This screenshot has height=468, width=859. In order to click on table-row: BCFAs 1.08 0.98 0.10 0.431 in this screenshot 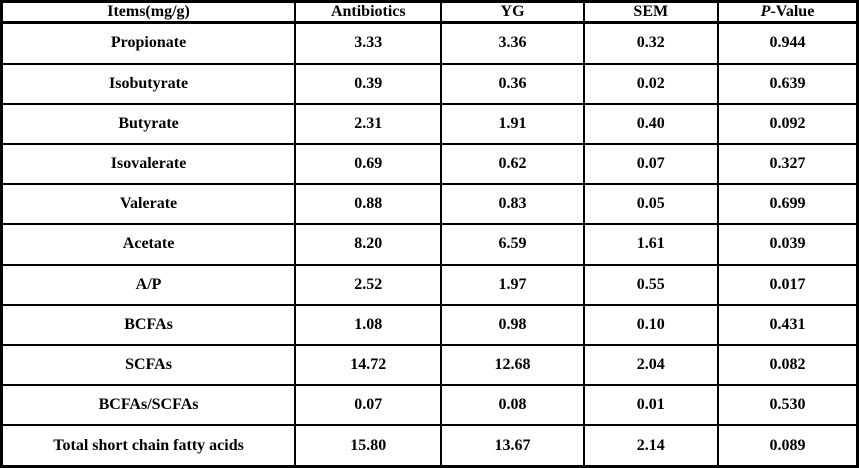, I will do `click(429, 324)`.